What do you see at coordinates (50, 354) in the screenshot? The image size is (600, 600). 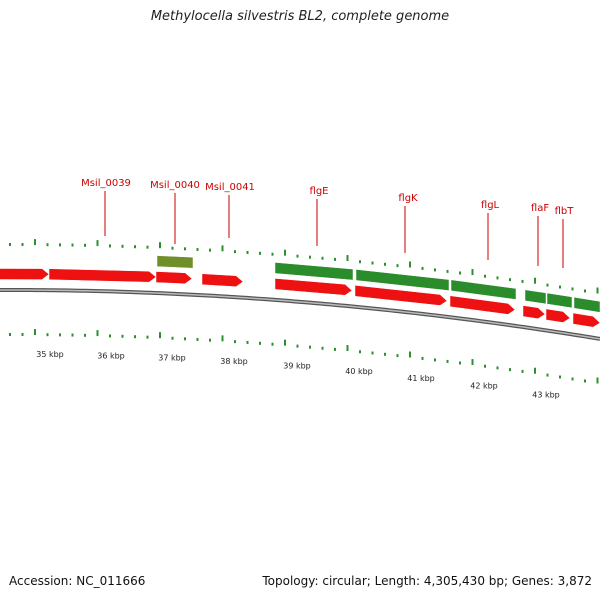 I see `scale-label: 35 kbp` at bounding box center [50, 354].